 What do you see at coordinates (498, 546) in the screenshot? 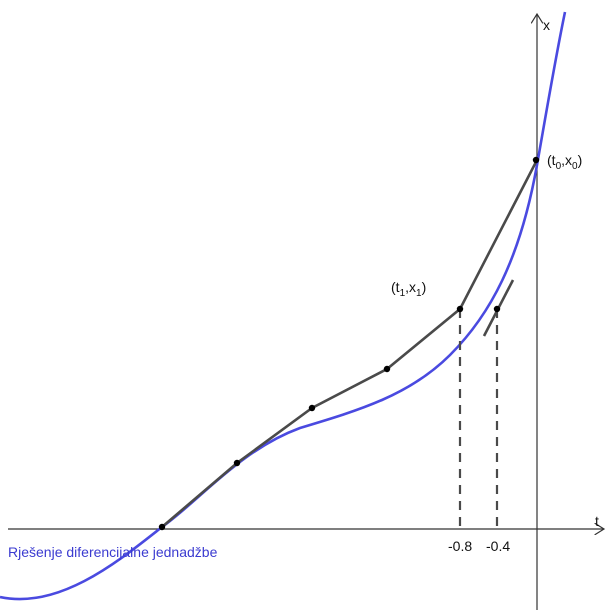
I see `tick-label: -0.4` at bounding box center [498, 546].